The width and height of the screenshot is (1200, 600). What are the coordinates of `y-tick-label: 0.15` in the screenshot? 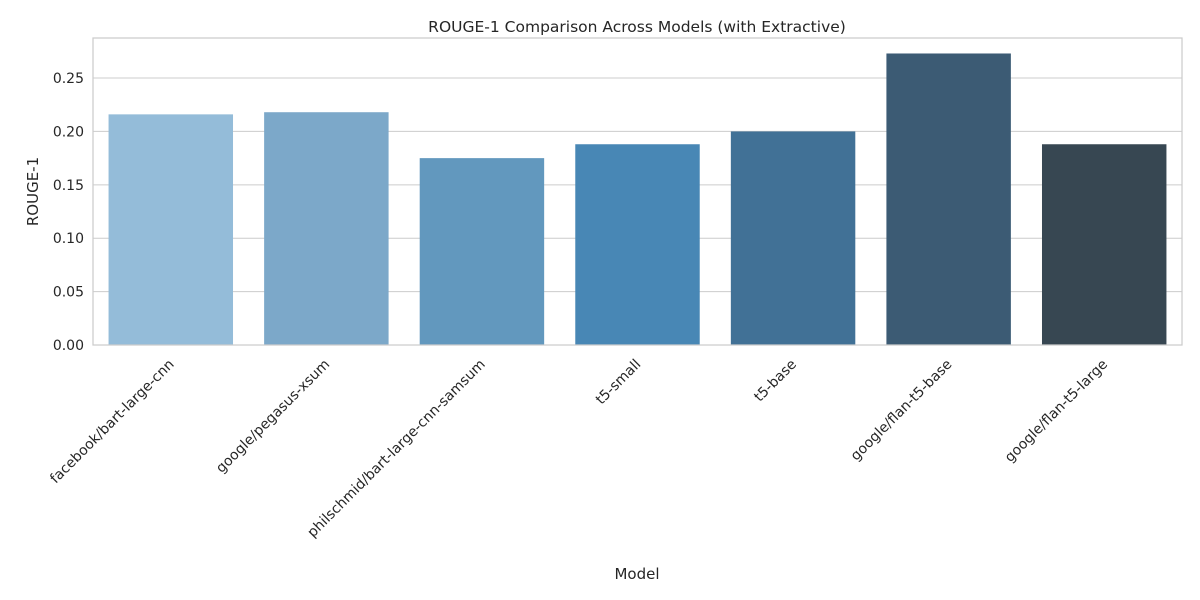 It's located at (68, 186).